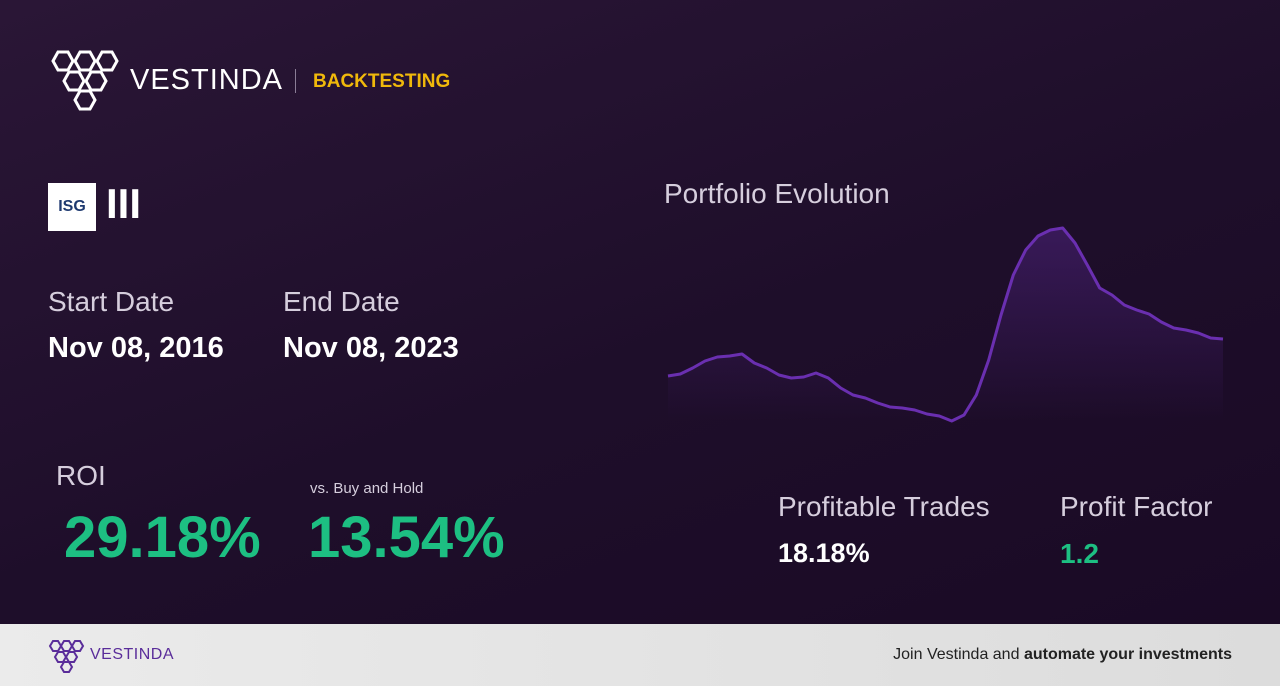 The image size is (1280, 686). What do you see at coordinates (207, 80) in the screenshot?
I see `brand-name: VESTINDA` at bounding box center [207, 80].